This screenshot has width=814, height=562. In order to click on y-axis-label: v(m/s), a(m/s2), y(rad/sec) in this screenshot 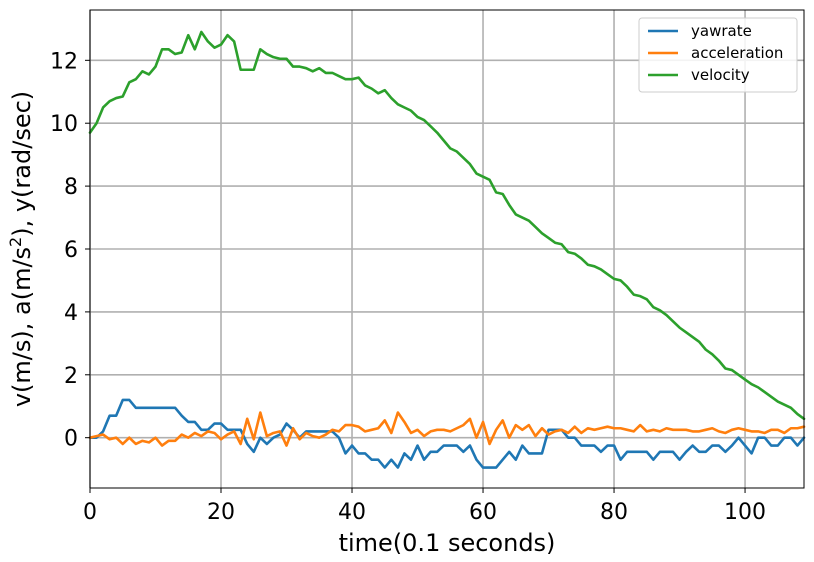, I will do `click(21, 249)`.